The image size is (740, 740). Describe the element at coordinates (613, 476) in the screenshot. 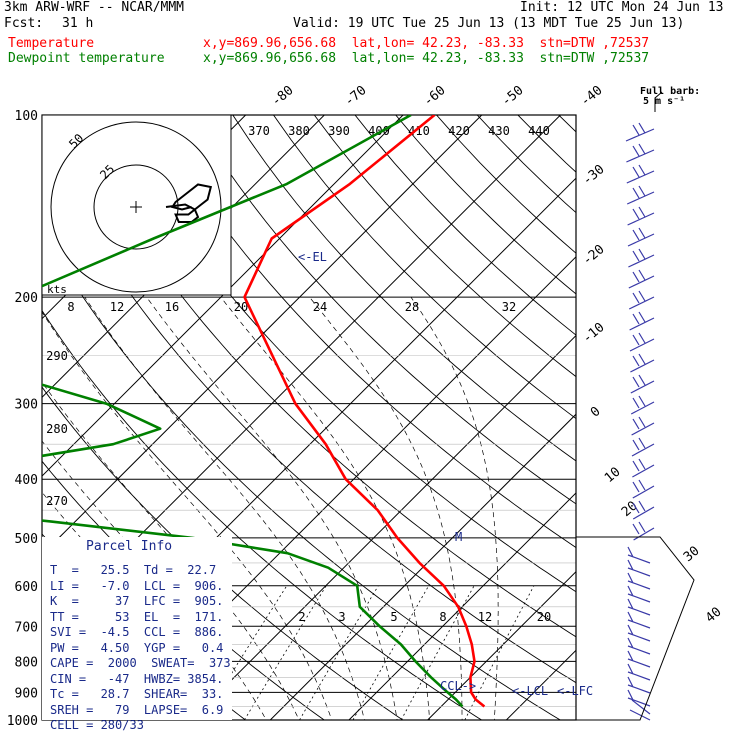

I see `isotherm-label: 10` at that location.